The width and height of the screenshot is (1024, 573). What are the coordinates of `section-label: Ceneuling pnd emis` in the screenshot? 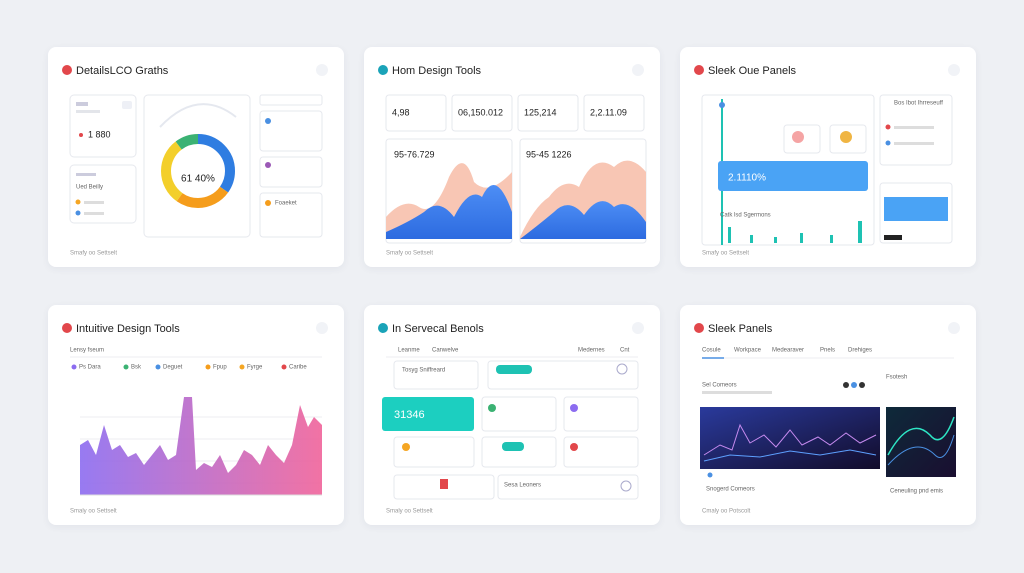 It's located at (916, 492).